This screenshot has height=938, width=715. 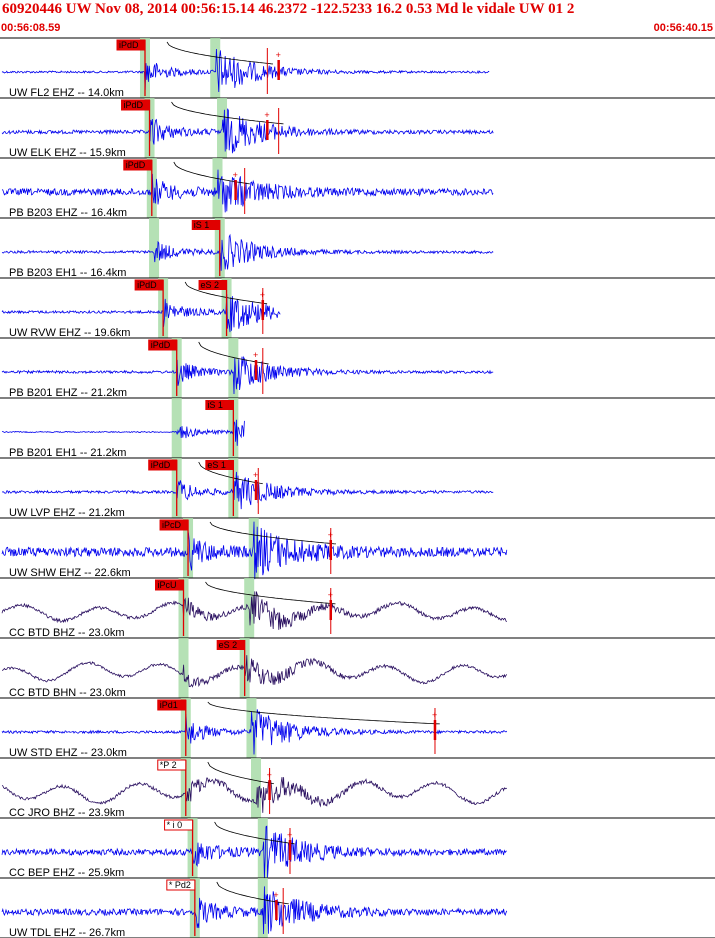 I want to click on station-label: UW ELK EHZ -- 15.9km, so click(x=67, y=153).